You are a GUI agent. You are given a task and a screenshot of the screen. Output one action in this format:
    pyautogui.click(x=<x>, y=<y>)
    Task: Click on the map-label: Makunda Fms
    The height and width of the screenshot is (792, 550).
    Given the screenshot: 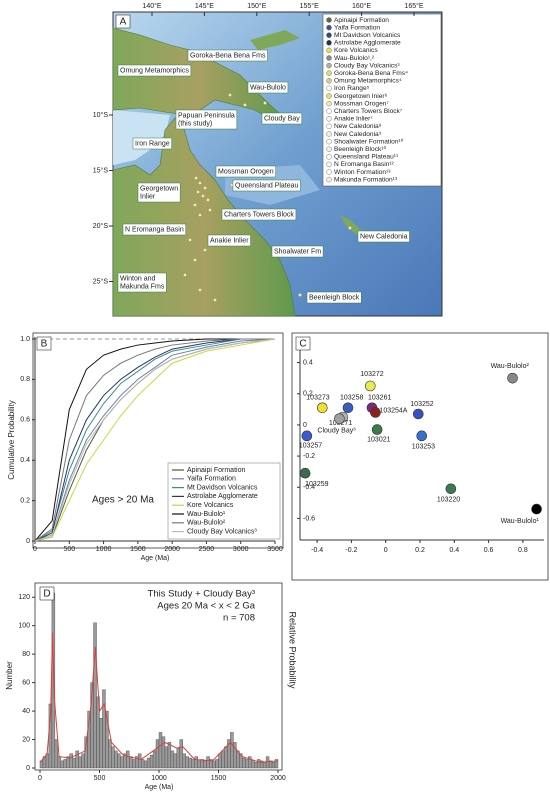 What is the action you would take?
    pyautogui.click(x=142, y=286)
    